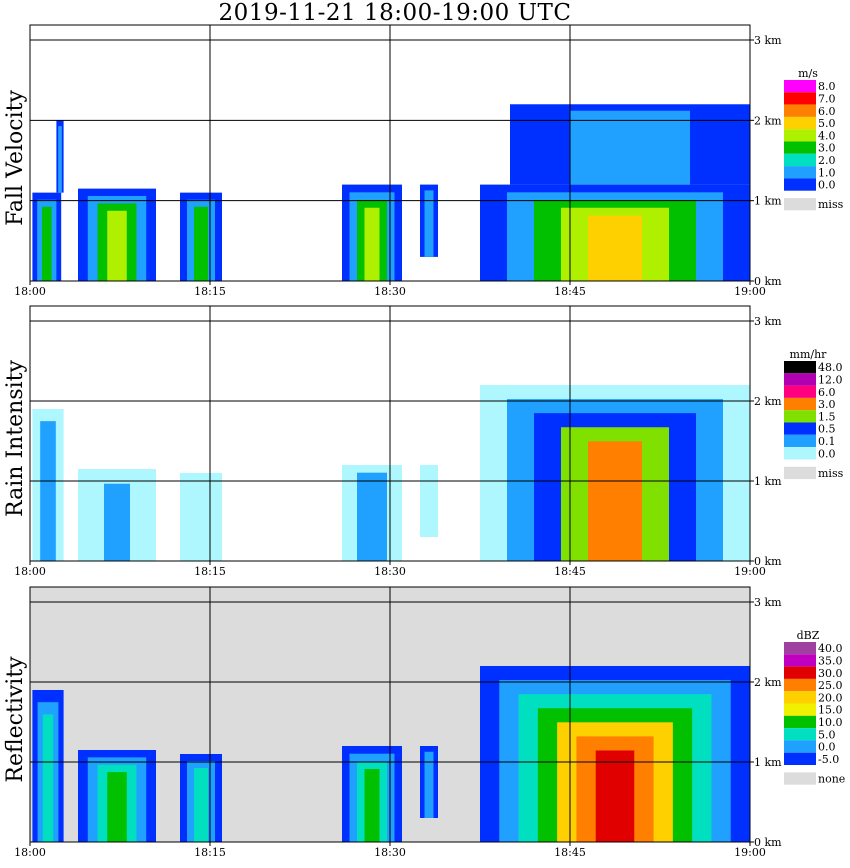 The height and width of the screenshot is (868, 850). I want to click on legend: m/s8.07.06.05.04.03.02.01.00.0 miss, so click(814, 139).